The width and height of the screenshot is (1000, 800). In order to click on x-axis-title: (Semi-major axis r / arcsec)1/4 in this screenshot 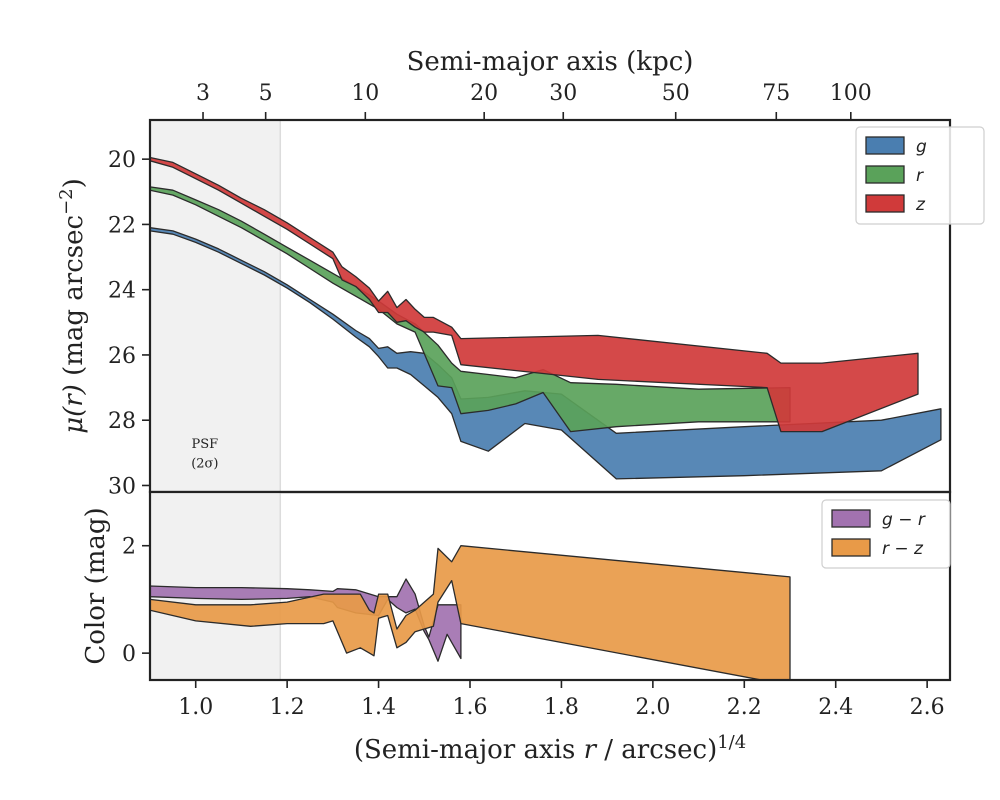, I will do `click(550, 749)`.